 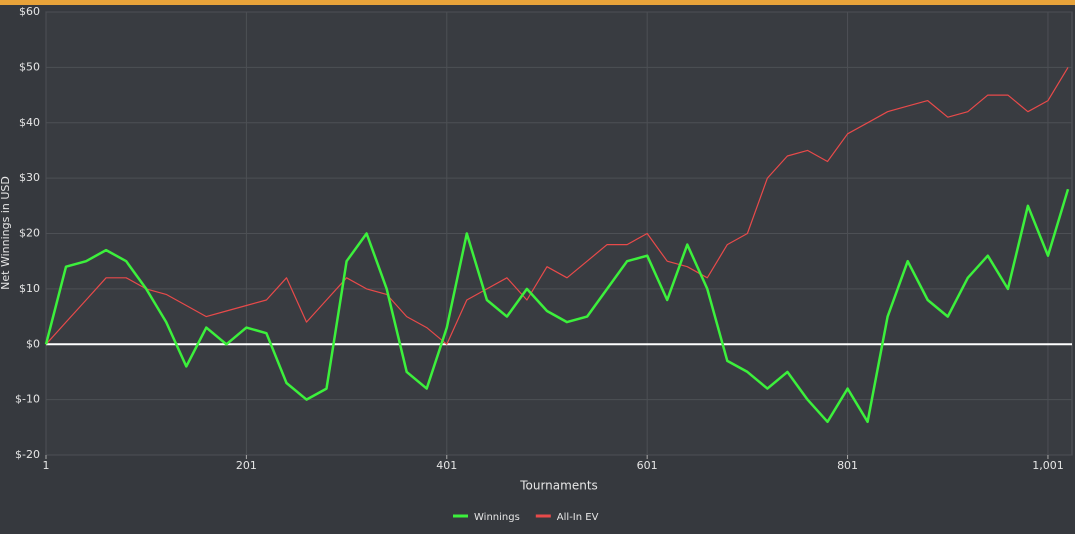 What do you see at coordinates (537, 2) in the screenshot?
I see `header-bar` at bounding box center [537, 2].